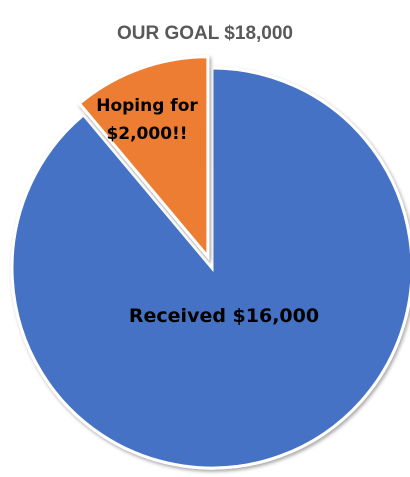 This screenshot has width=410, height=477. I want to click on slice-label-line: Hoping for, so click(147, 106).